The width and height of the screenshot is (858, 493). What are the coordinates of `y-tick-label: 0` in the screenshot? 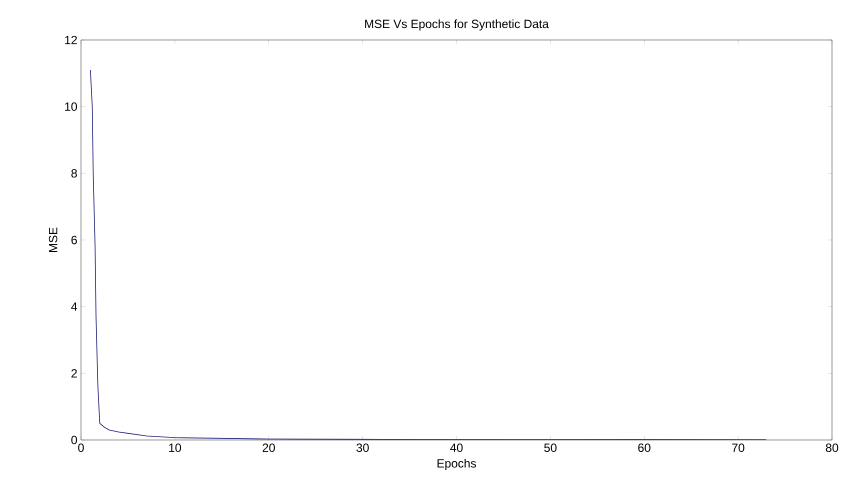 It's located at (74, 440).